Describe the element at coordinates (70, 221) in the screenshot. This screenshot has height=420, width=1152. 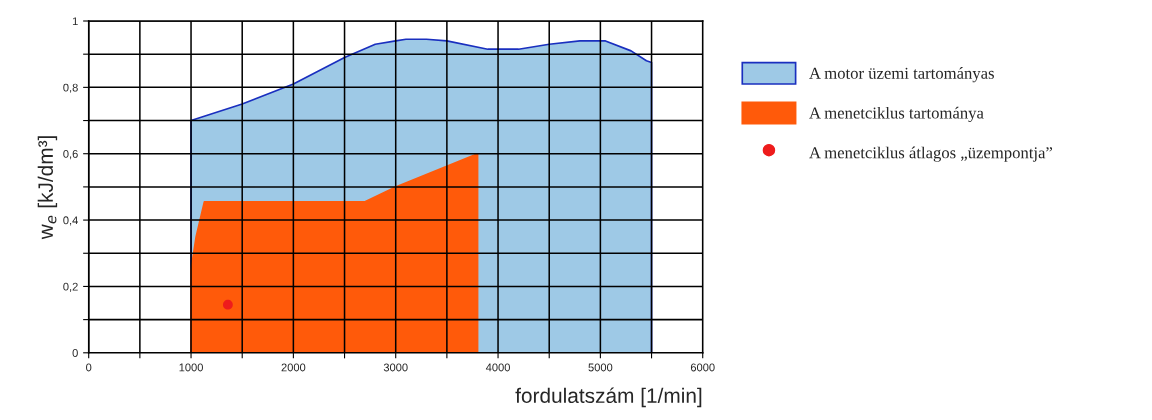
I see `y-tick-label: 0,4` at that location.